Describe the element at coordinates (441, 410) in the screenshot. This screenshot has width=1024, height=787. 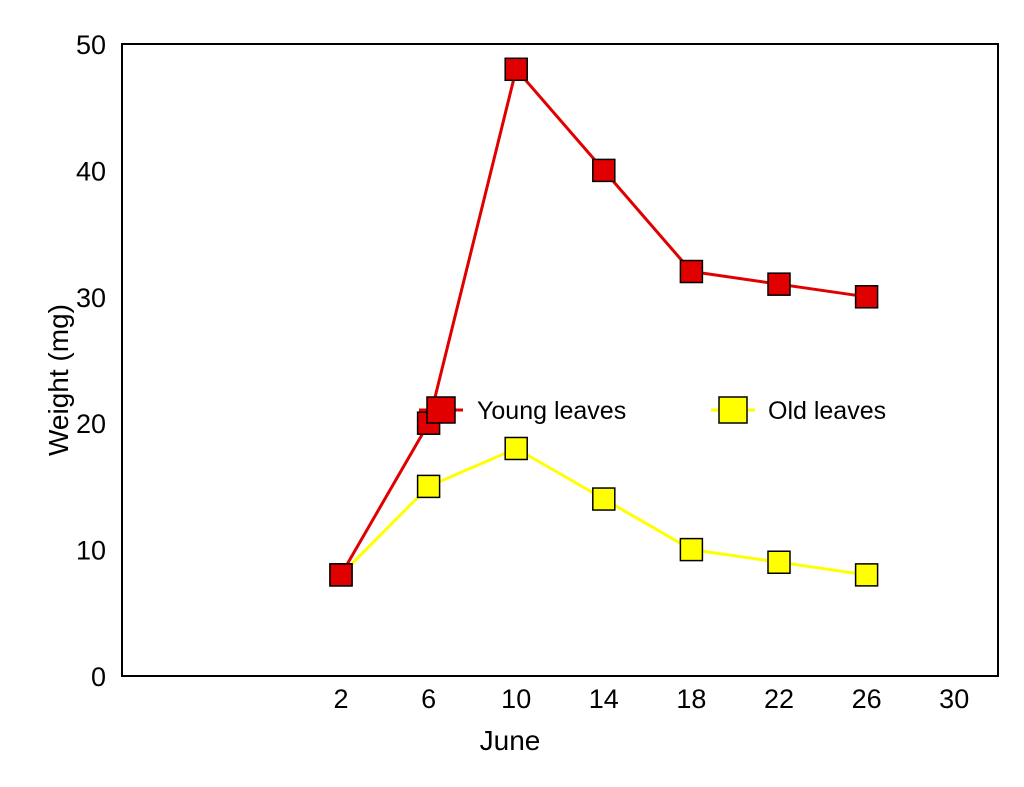
I see `legend-young-leaves-marker` at that location.